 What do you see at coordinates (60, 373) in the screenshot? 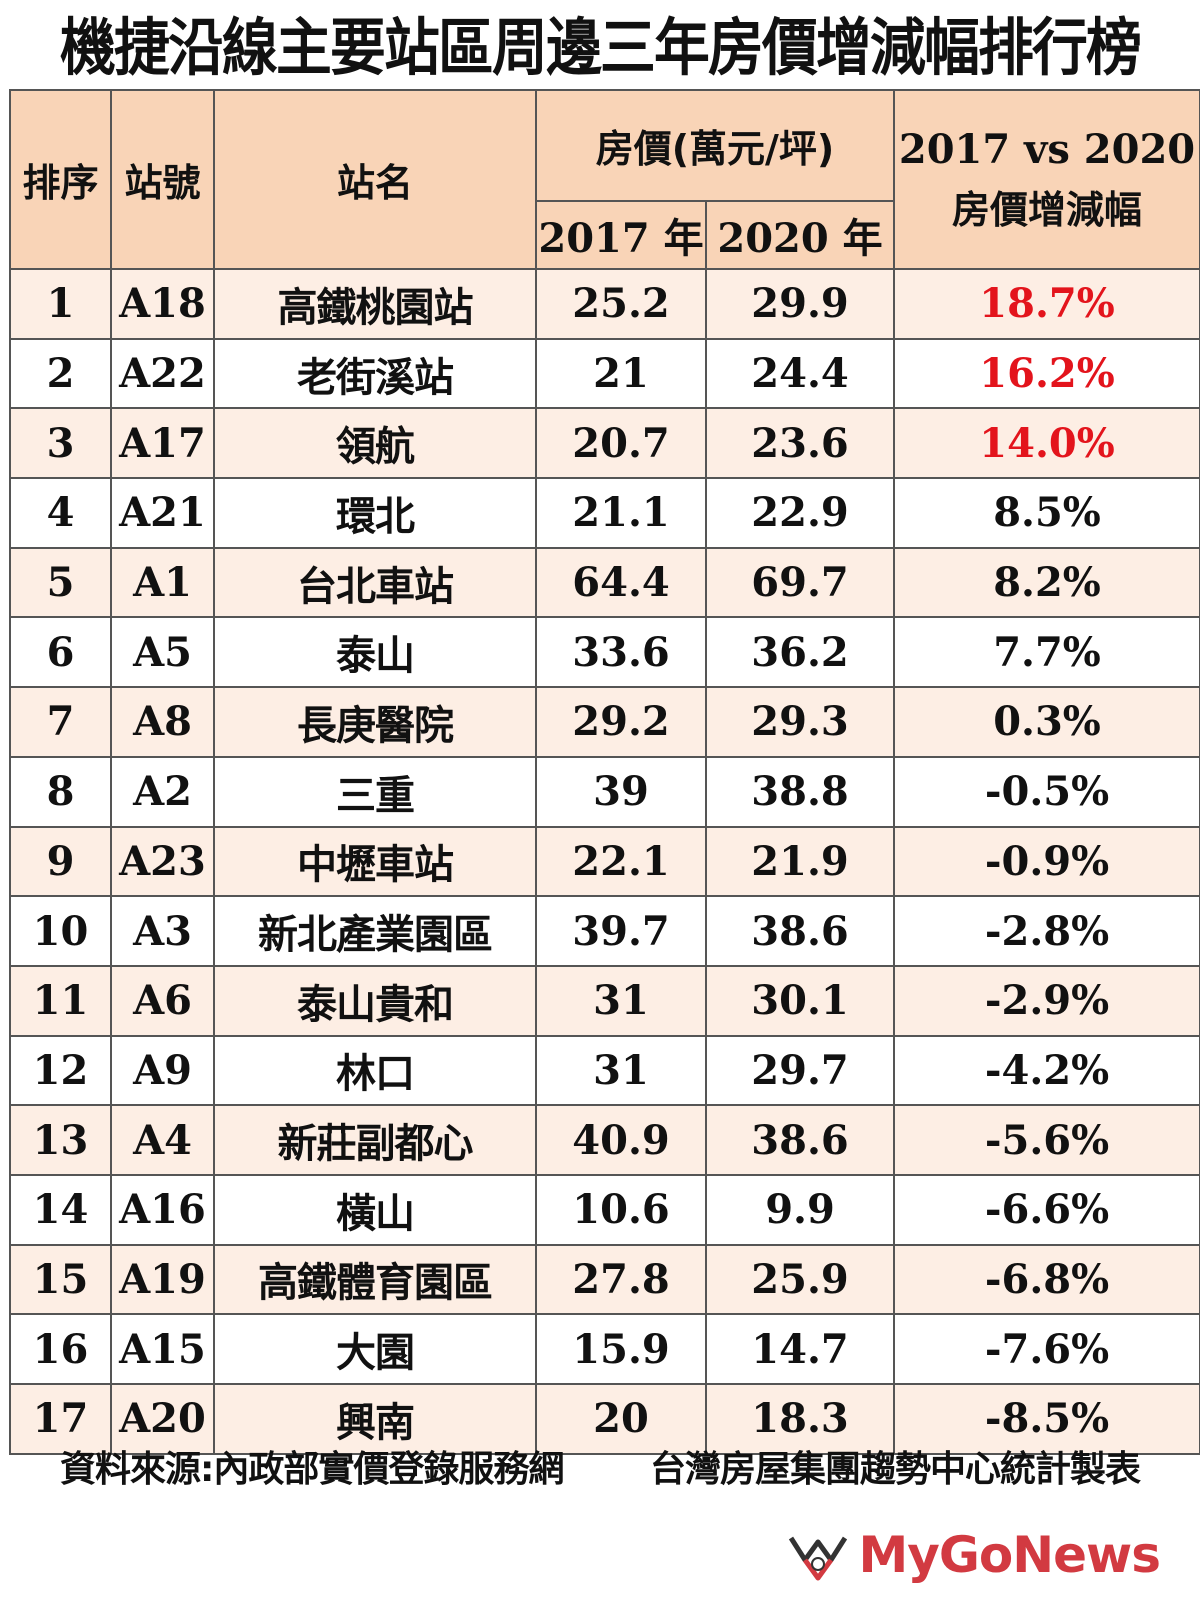
I see `rank-cell: 2` at bounding box center [60, 373].